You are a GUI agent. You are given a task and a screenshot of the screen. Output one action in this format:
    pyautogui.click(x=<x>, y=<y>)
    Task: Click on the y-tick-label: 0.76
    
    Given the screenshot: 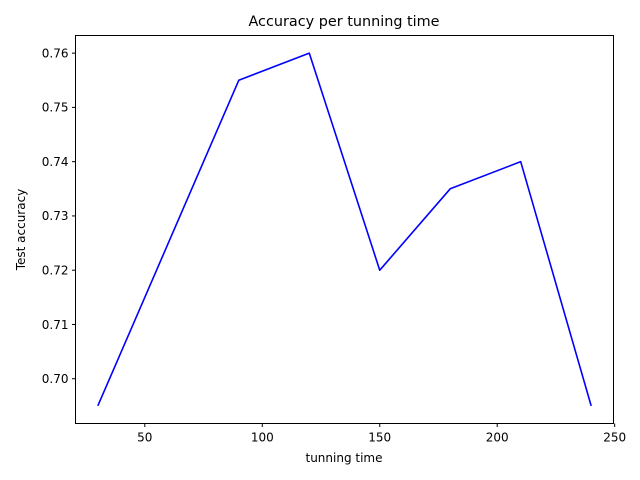 What is the action you would take?
    pyautogui.click(x=55, y=53)
    